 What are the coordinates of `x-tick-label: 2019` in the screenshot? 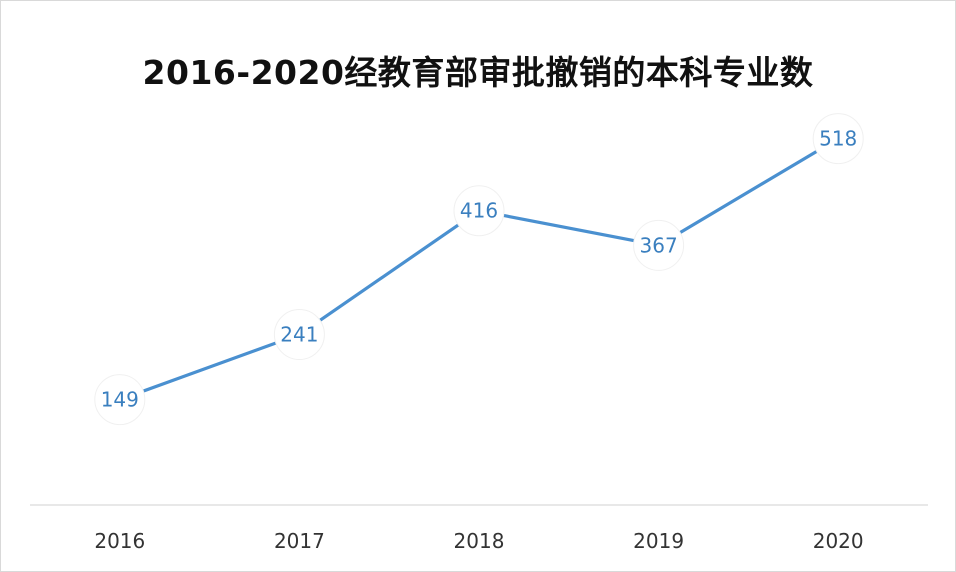 It's located at (658, 541).